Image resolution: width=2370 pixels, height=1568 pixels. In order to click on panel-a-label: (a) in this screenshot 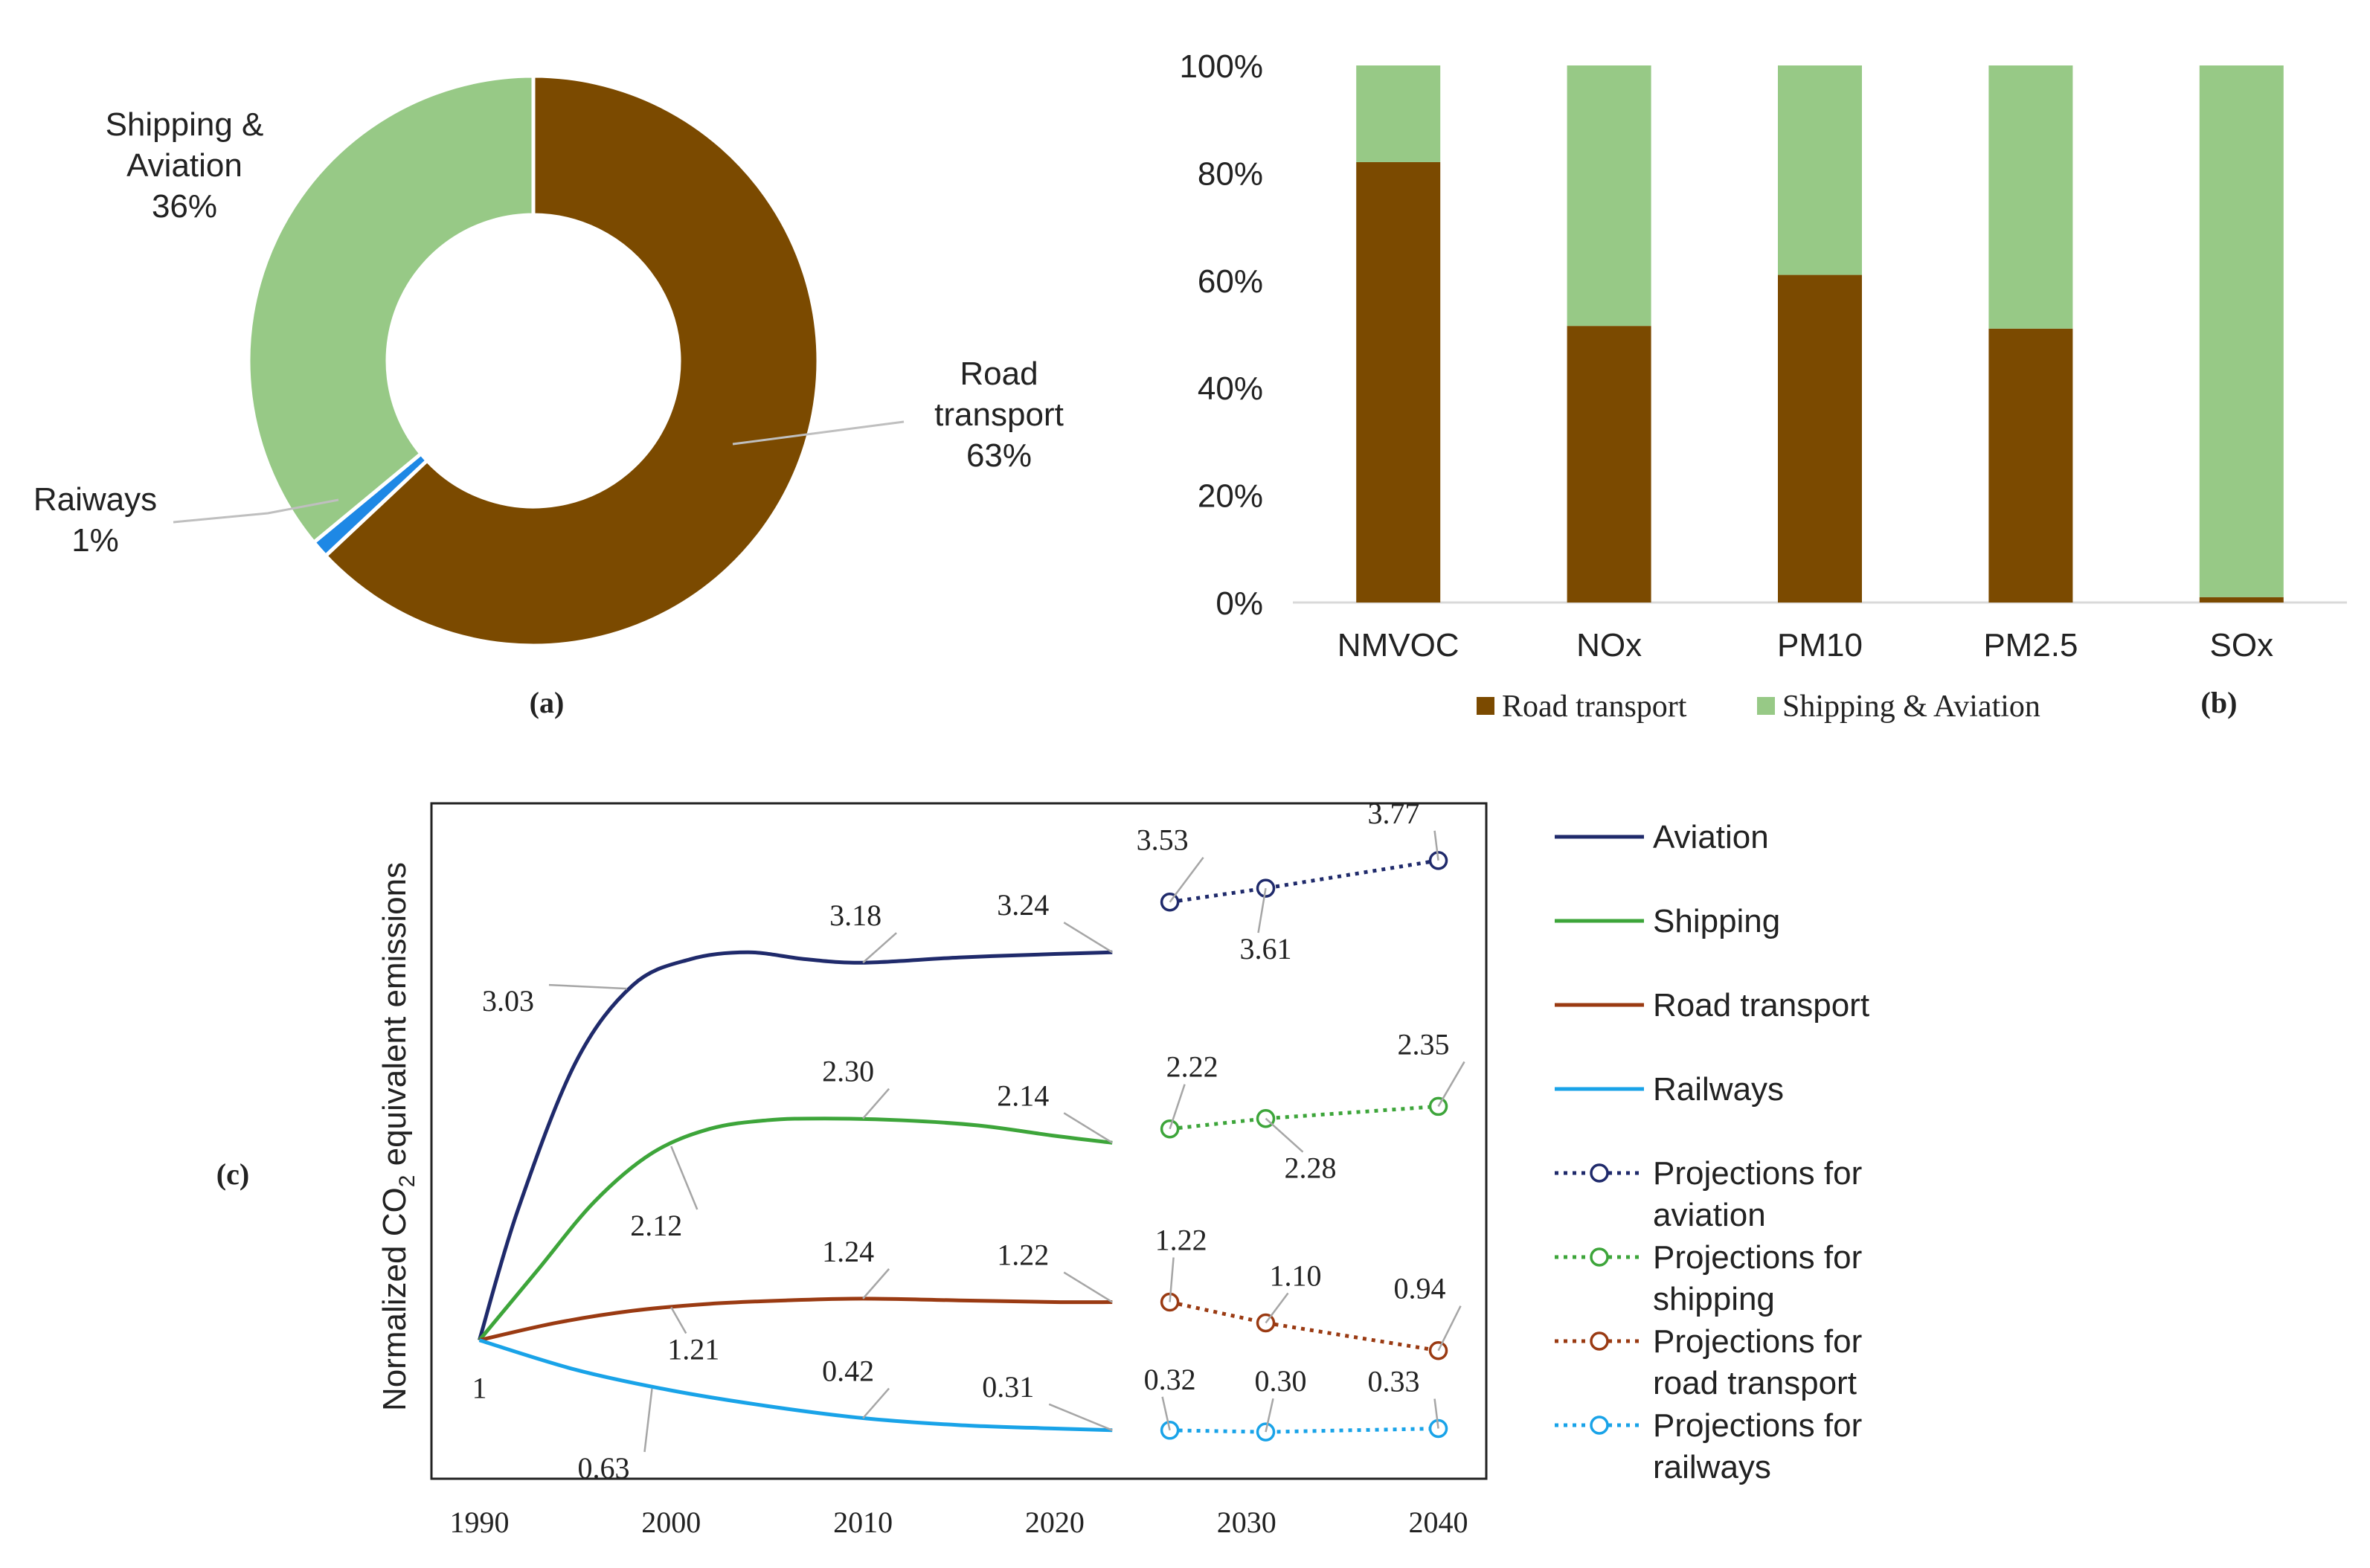, I will do `click(547, 702)`.